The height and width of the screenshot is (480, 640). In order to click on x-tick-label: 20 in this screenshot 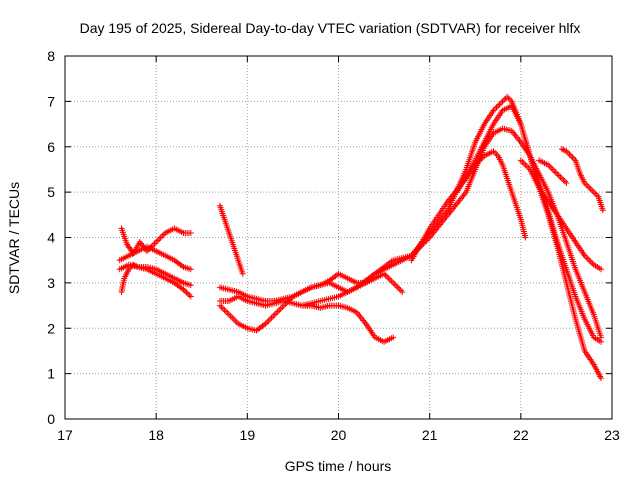, I will do `click(339, 435)`.